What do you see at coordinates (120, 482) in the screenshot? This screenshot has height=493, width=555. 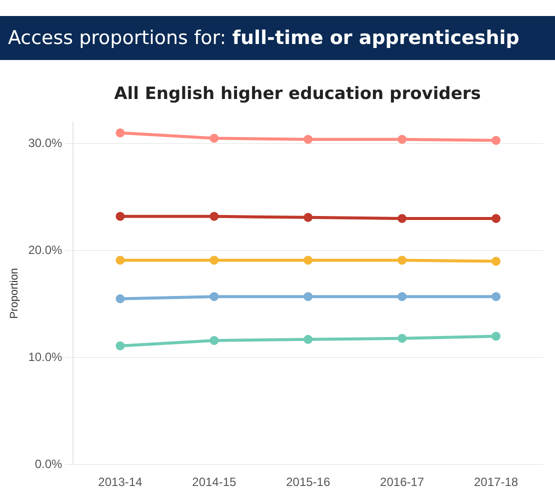 I see `x-tick-label: 2013-14` at bounding box center [120, 482].